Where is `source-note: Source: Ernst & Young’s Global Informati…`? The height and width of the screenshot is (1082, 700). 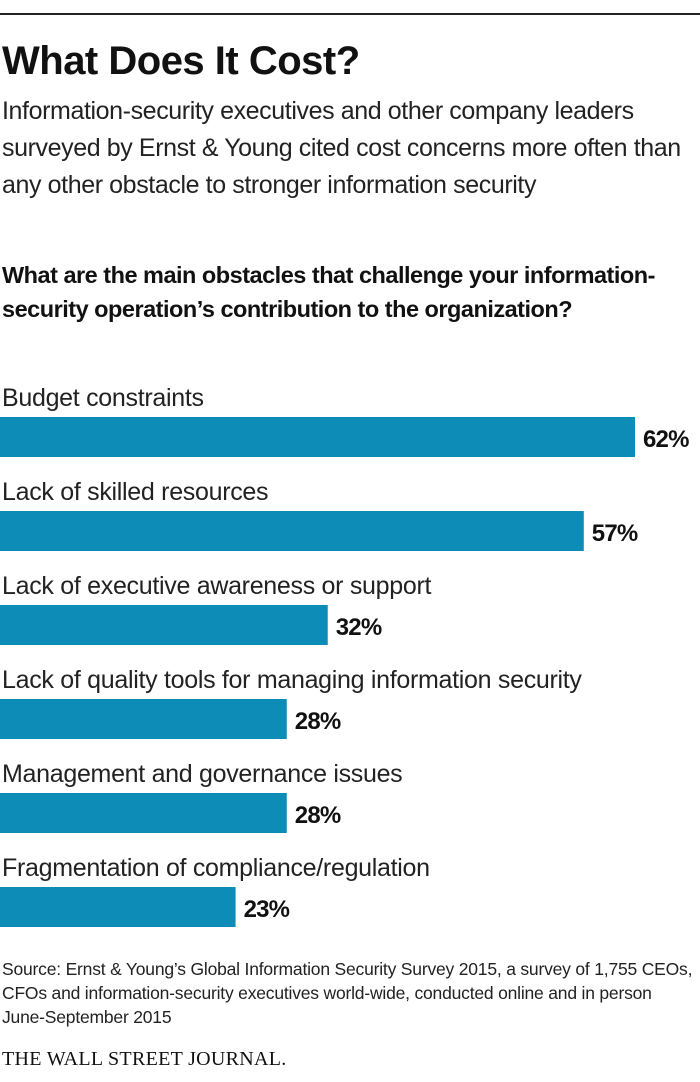
source-note: Source: Ernst & Young’s Global Informati… is located at coordinates (347, 993).